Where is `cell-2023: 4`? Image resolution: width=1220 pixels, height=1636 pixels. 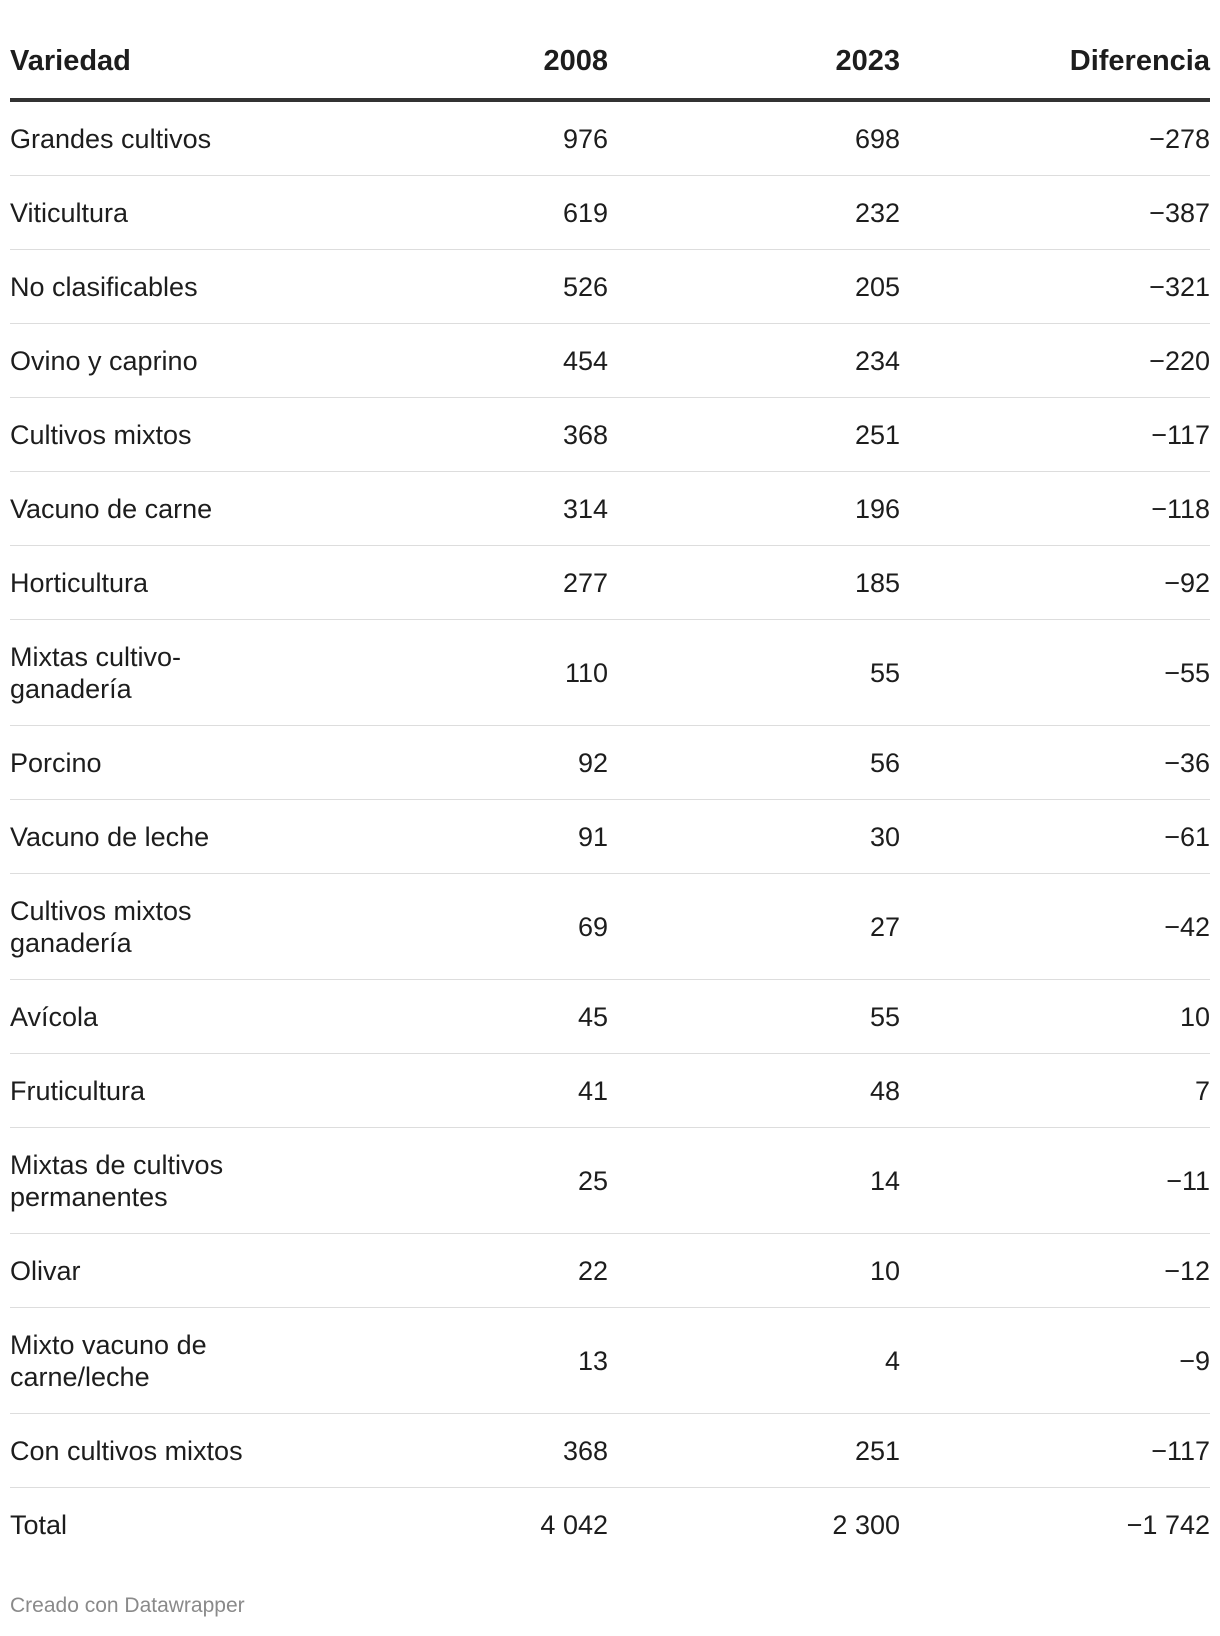 cell-2023: 4 is located at coordinates (754, 1360).